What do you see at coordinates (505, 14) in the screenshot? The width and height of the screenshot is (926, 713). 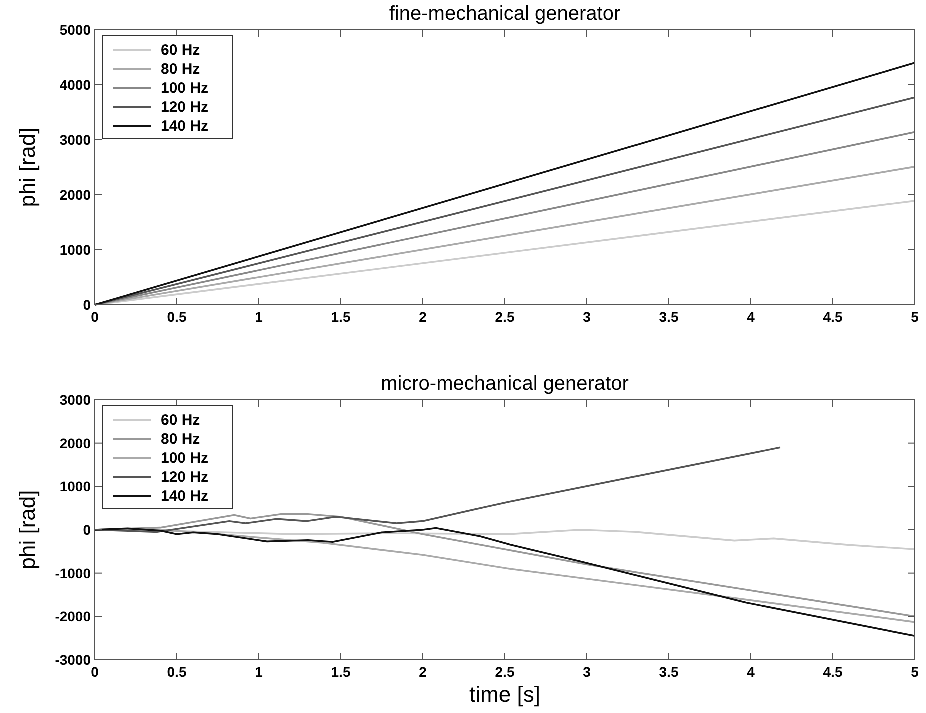 I see `chart-title: fine-mechanical generator` at bounding box center [505, 14].